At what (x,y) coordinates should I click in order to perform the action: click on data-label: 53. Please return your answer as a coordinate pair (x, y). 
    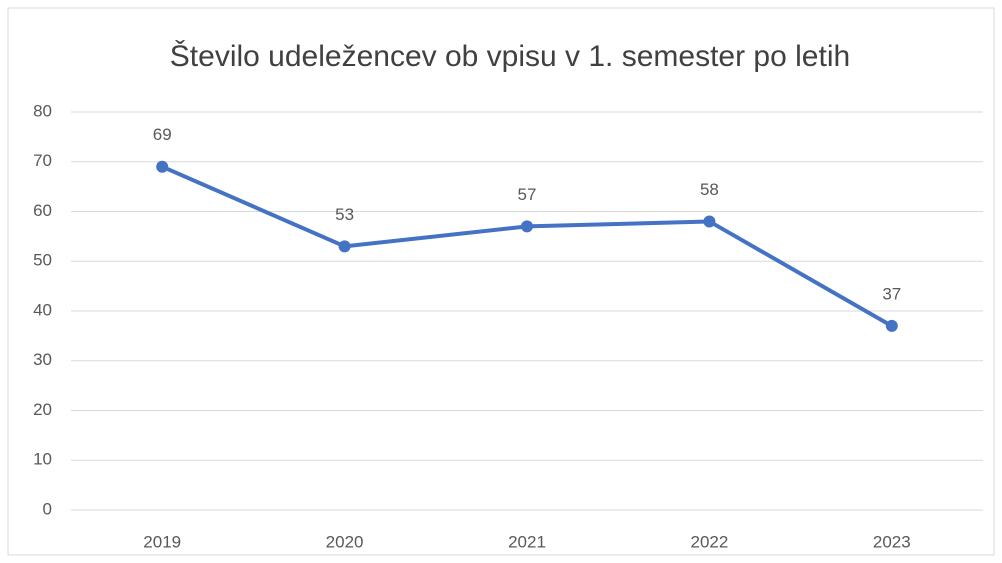
    Looking at the image, I should click on (344, 214).